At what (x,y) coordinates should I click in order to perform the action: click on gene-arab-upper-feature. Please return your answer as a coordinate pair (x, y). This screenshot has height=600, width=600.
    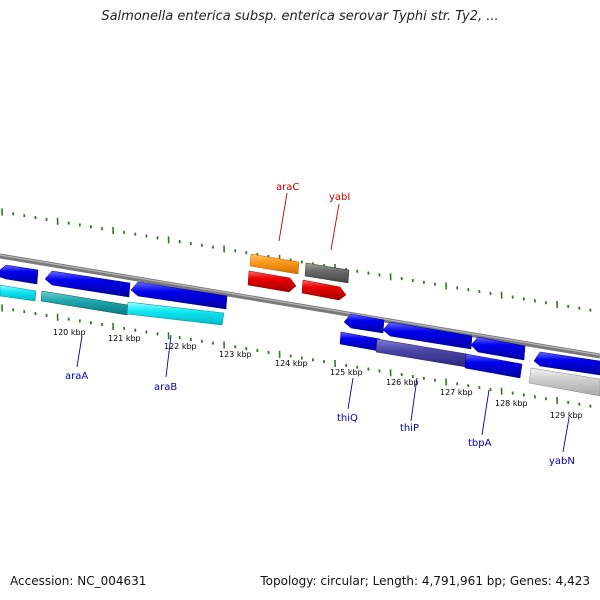
    Looking at the image, I should click on (87, 284).